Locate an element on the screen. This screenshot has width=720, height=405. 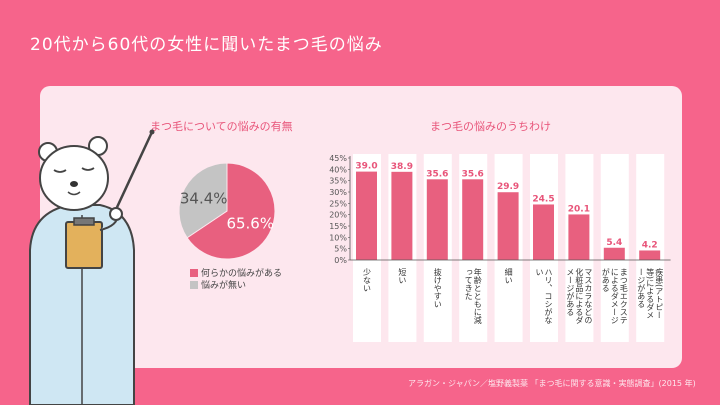
bar-value-label: 4.2 is located at coordinates (650, 245).